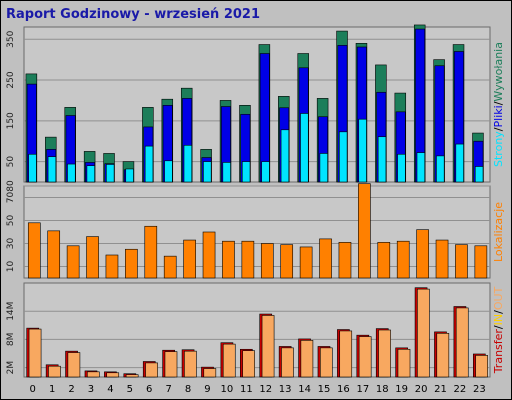 This screenshot has height=400, width=512. What do you see at coordinates (91, 389) in the screenshot?
I see `x-tick-label-hour-3: 3` at bounding box center [91, 389].